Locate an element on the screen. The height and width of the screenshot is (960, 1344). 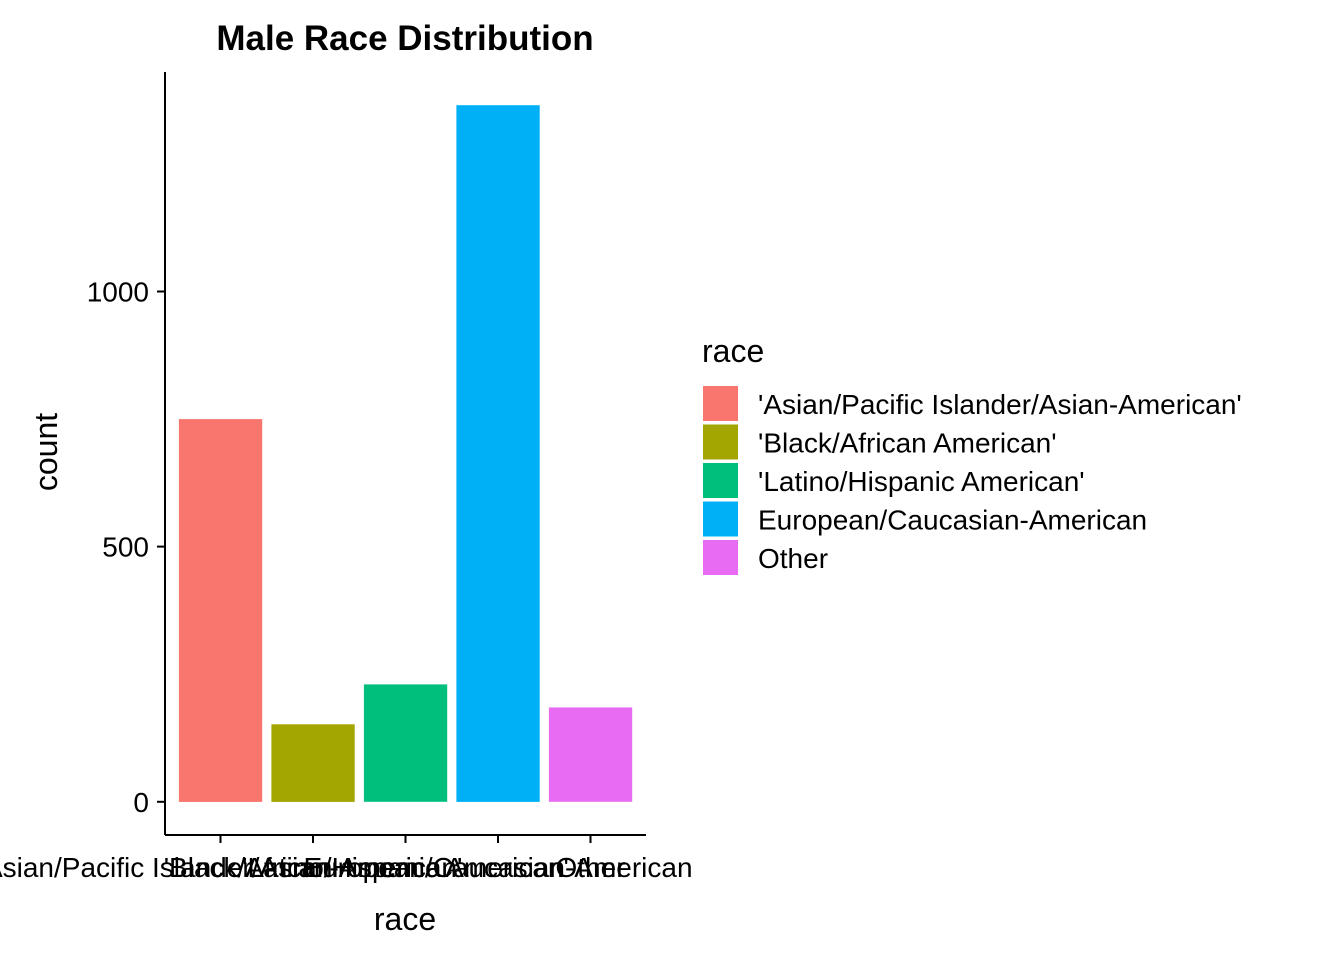
y-tick-label-2: 1000 is located at coordinates (118, 292).